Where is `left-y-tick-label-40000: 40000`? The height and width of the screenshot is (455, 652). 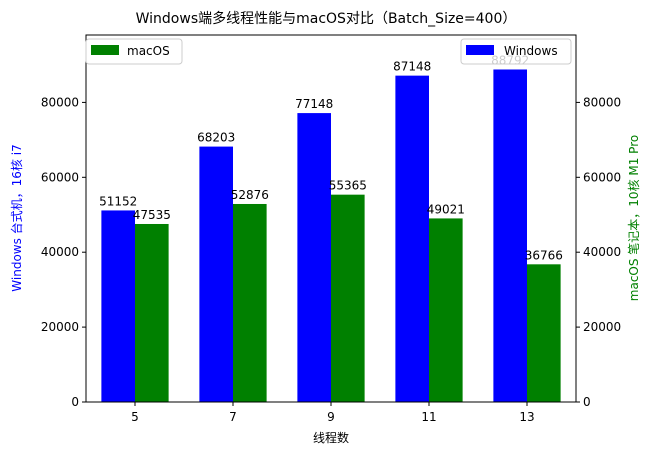 left-y-tick-label-40000: 40000 is located at coordinates (60, 252).